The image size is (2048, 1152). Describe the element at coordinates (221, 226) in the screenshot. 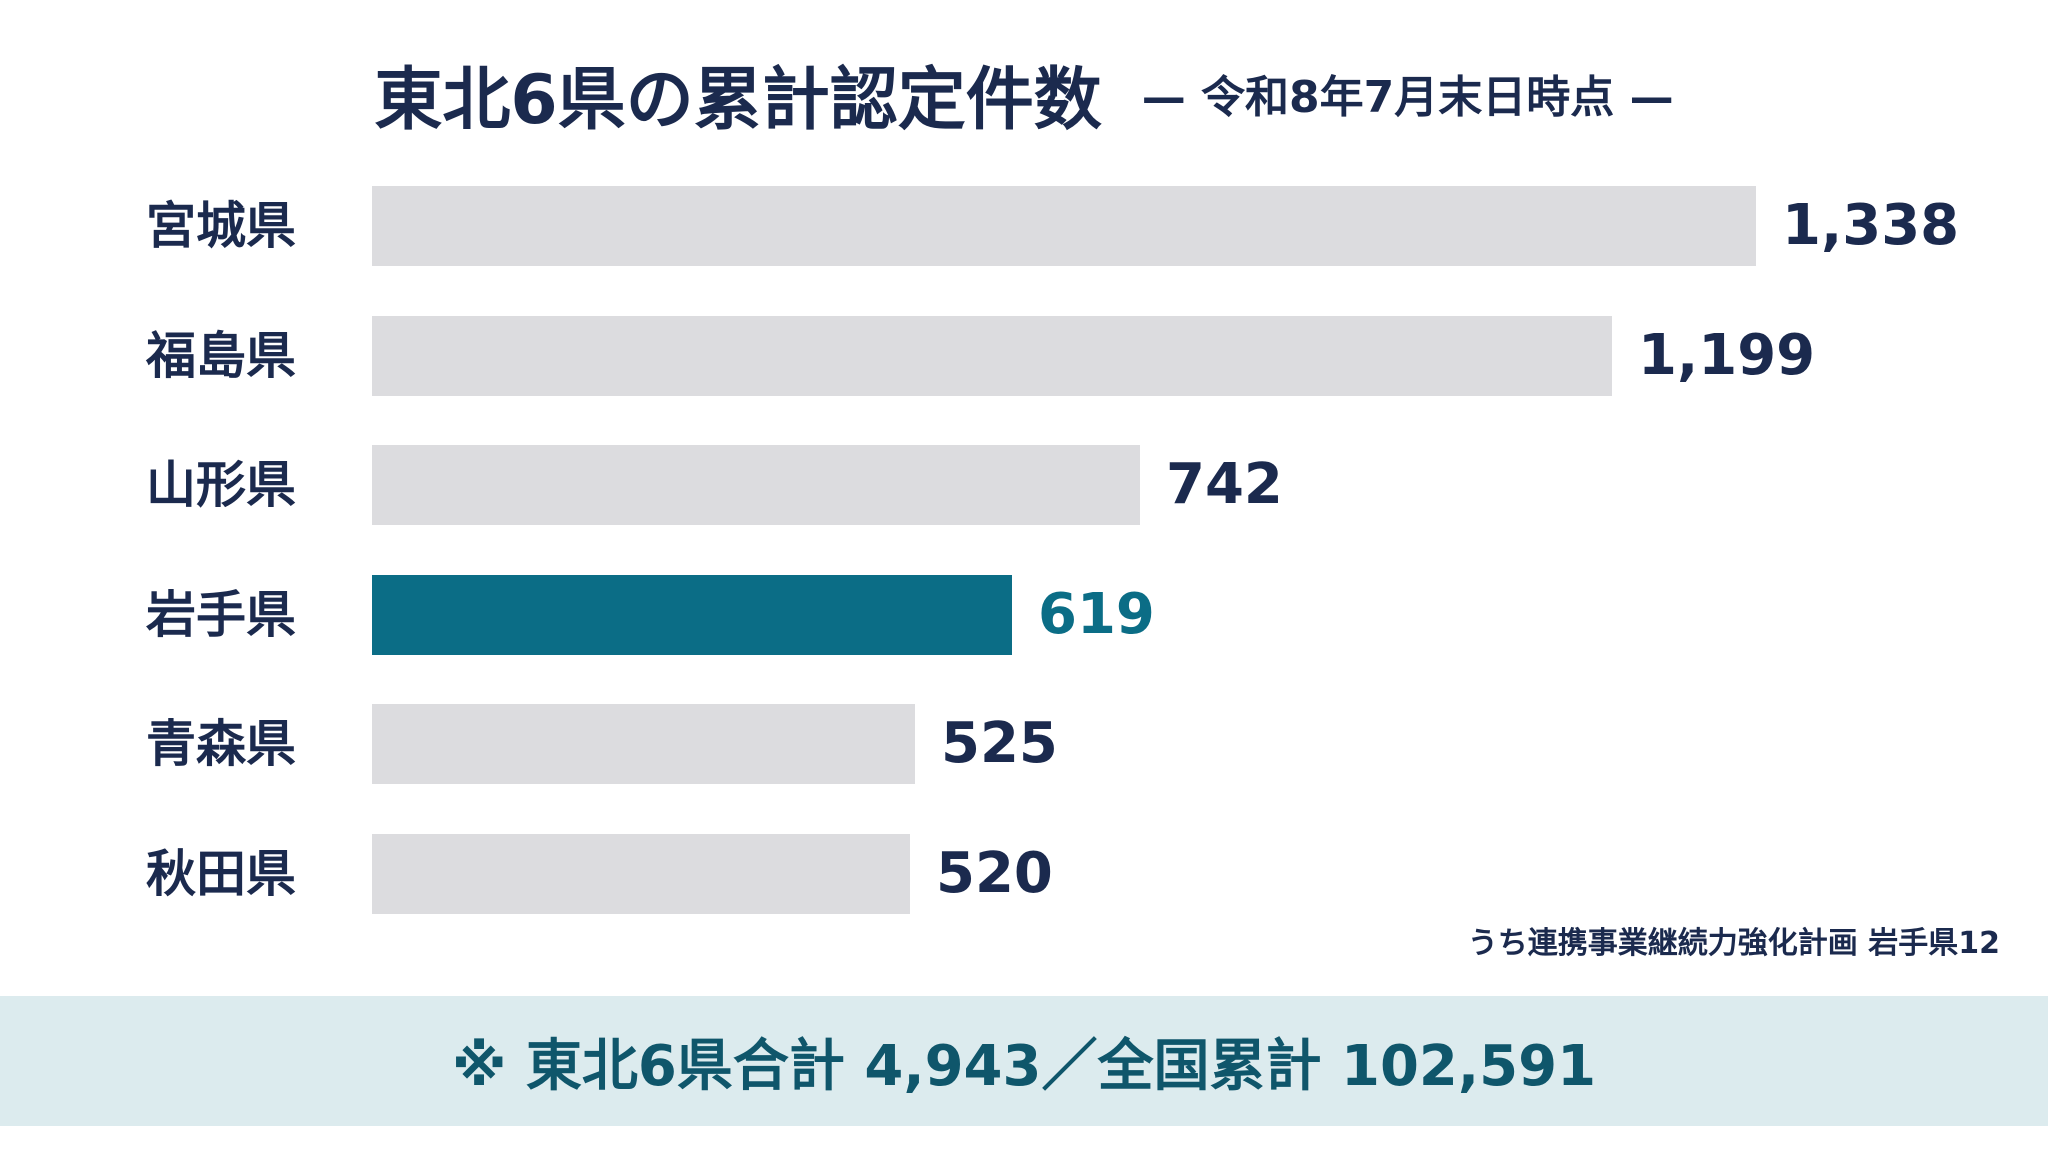

I see `category-label: 宮城県` at that location.